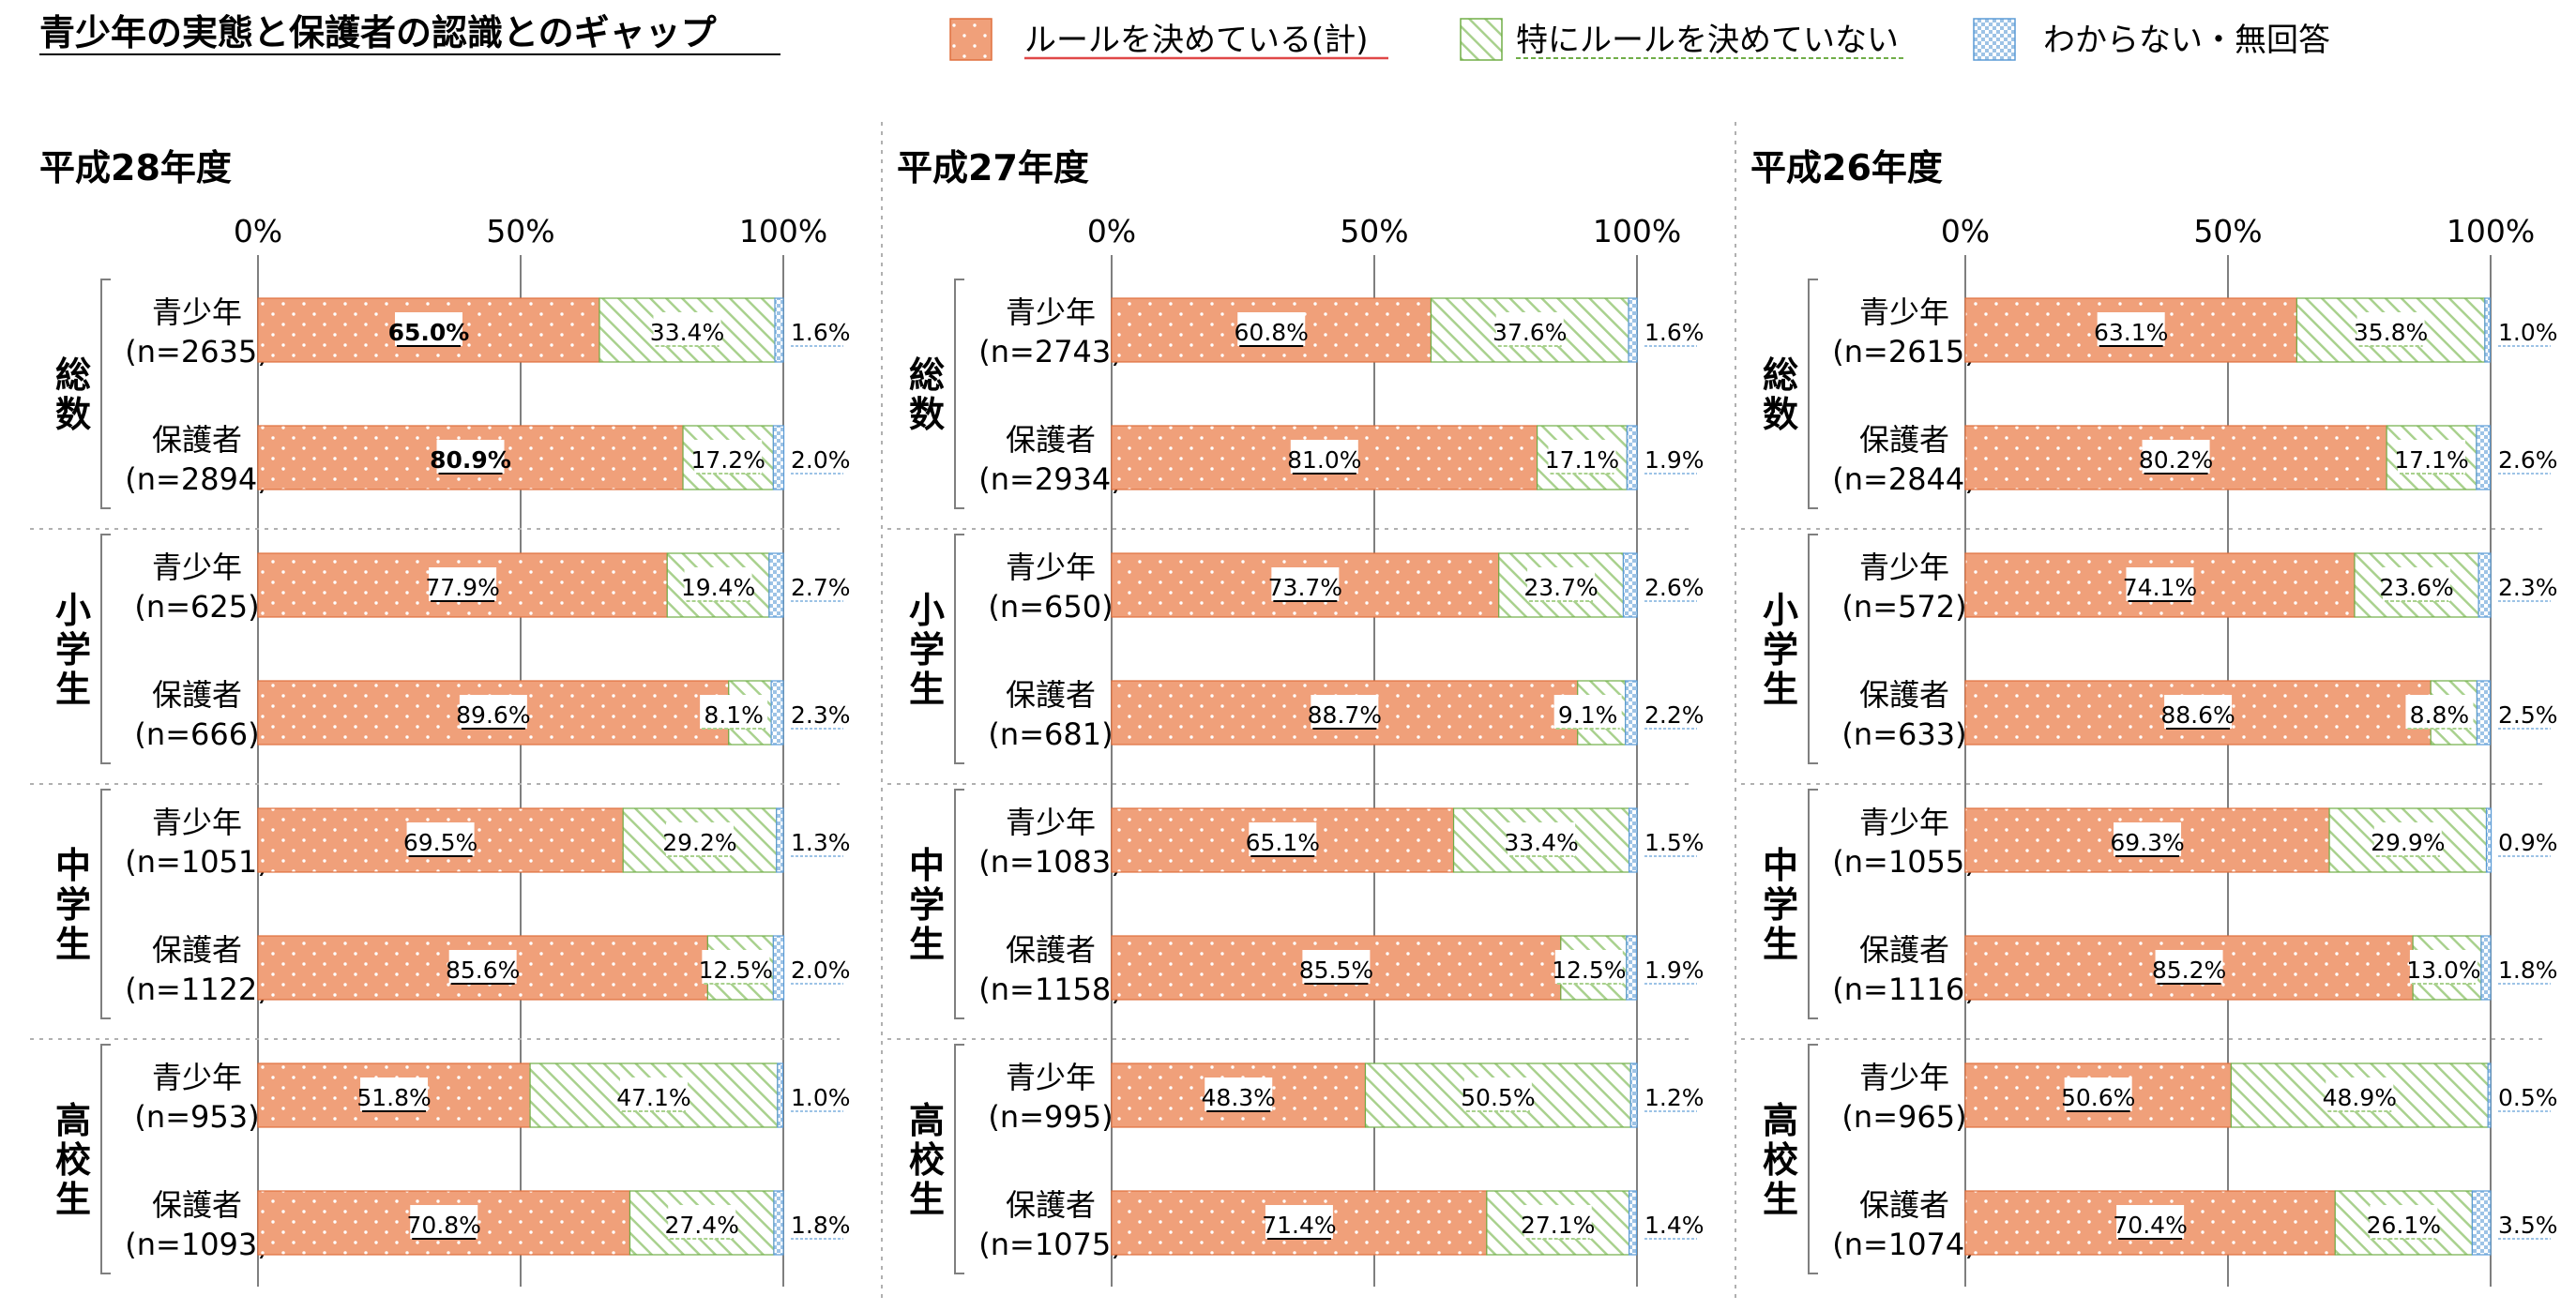 This screenshot has height=1311, width=2576. What do you see at coordinates (1341, 969) in the screenshot?
I see `bar-row: 保護者 (n=1158) 85.5% 12.5% 1.9%` at bounding box center [1341, 969].